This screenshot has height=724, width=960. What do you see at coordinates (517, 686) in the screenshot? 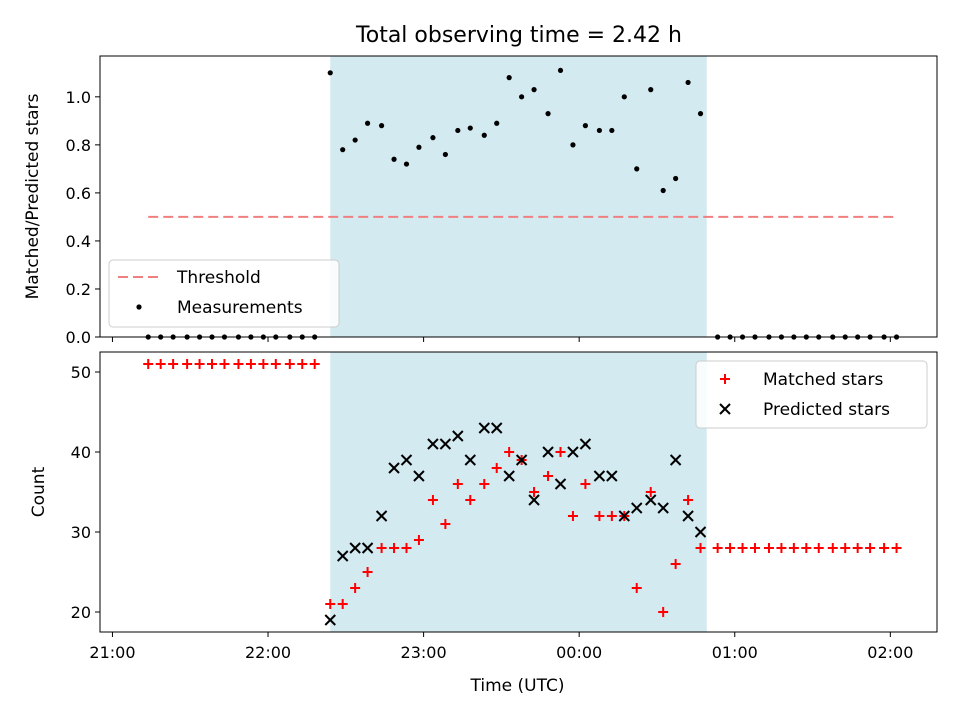
I see `x-axis-label: Time (UTC)` at bounding box center [517, 686].